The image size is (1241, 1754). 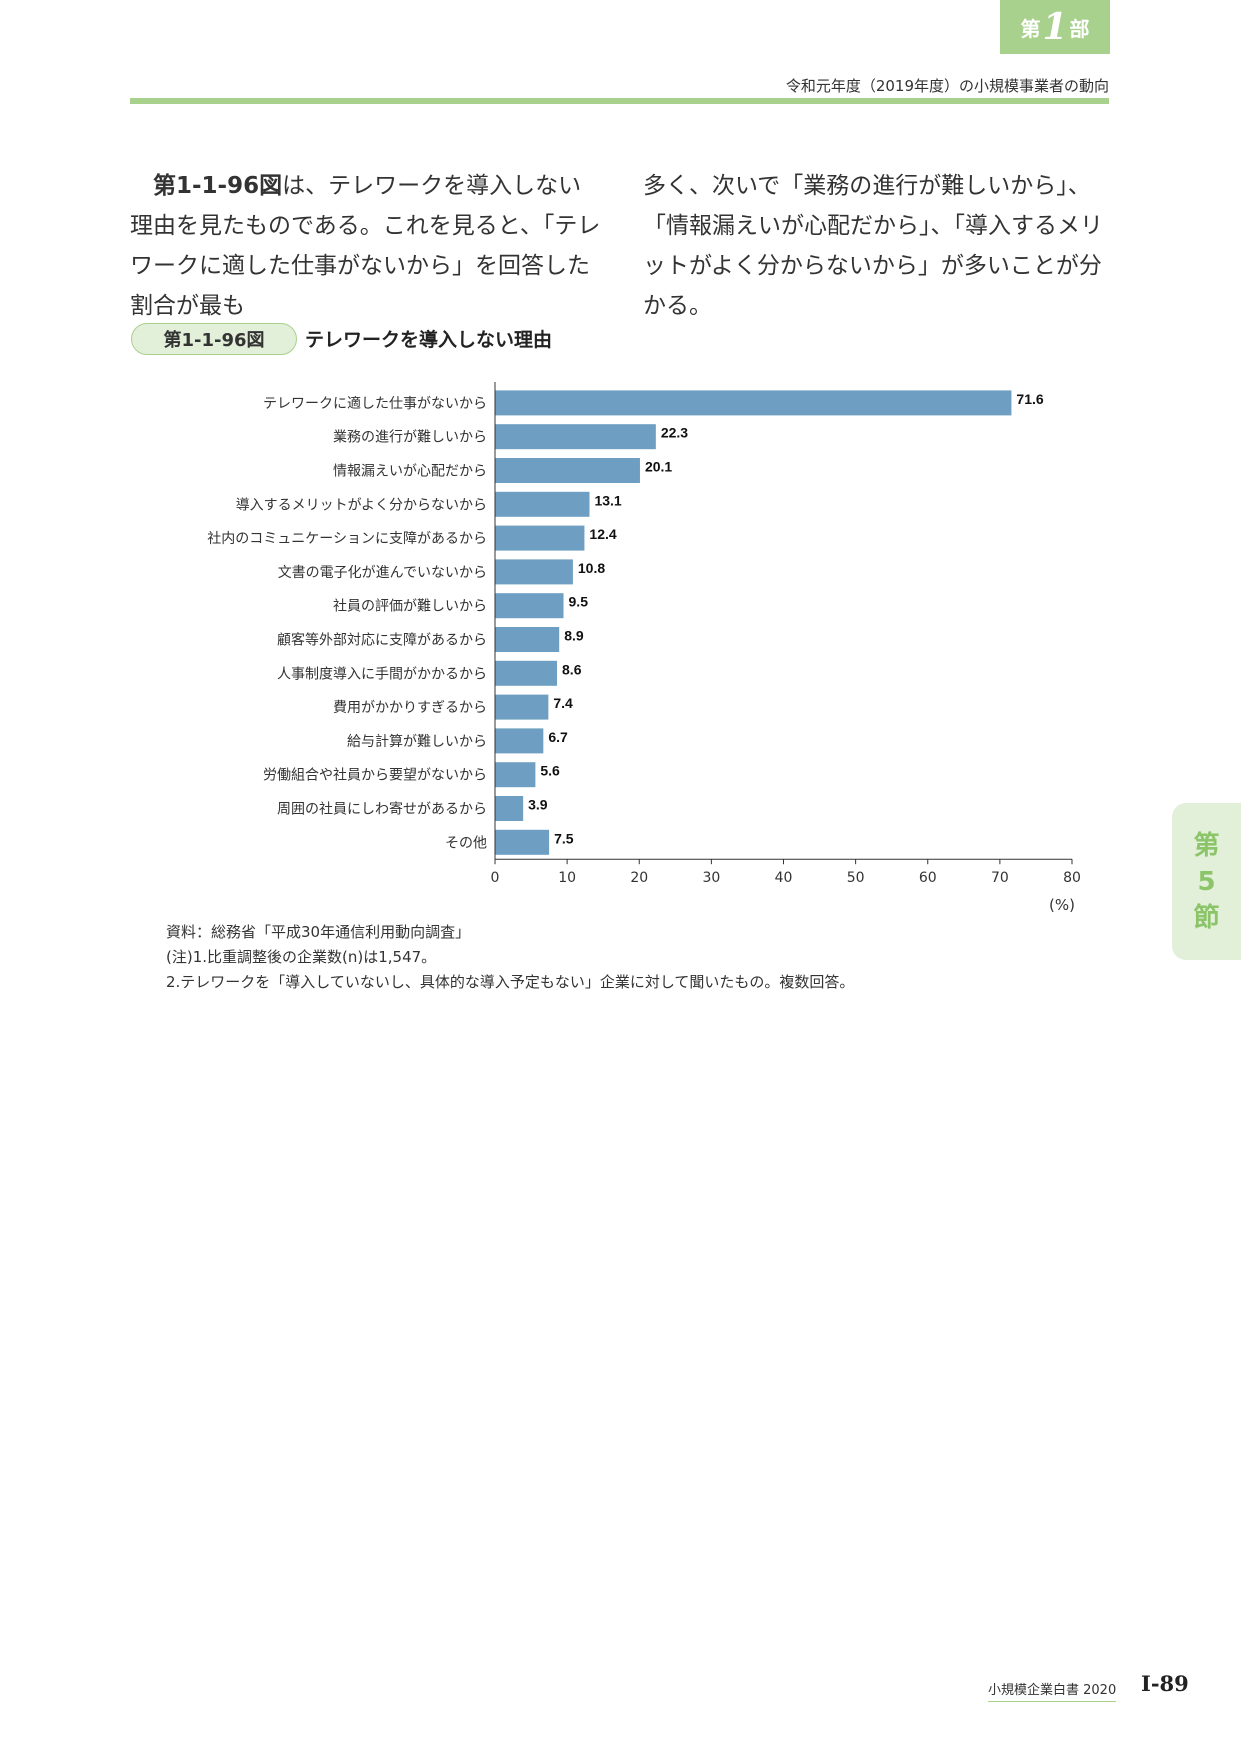 I want to click on part-suffix: 部, so click(x=1079, y=28).